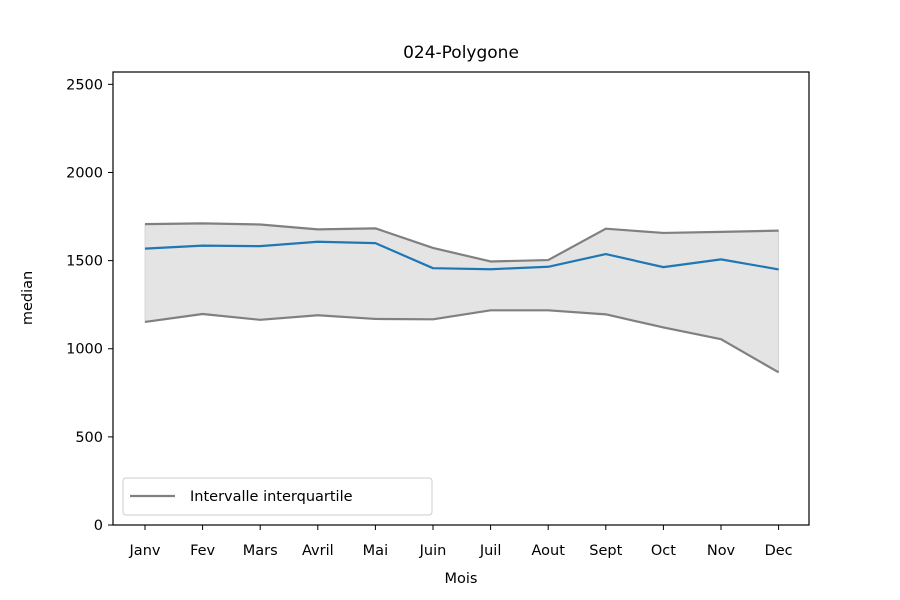 Image resolution: width=900 pixels, height=600 pixels. Describe the element at coordinates (375, 551) in the screenshot. I see `x-tick-label: Mai` at that location.